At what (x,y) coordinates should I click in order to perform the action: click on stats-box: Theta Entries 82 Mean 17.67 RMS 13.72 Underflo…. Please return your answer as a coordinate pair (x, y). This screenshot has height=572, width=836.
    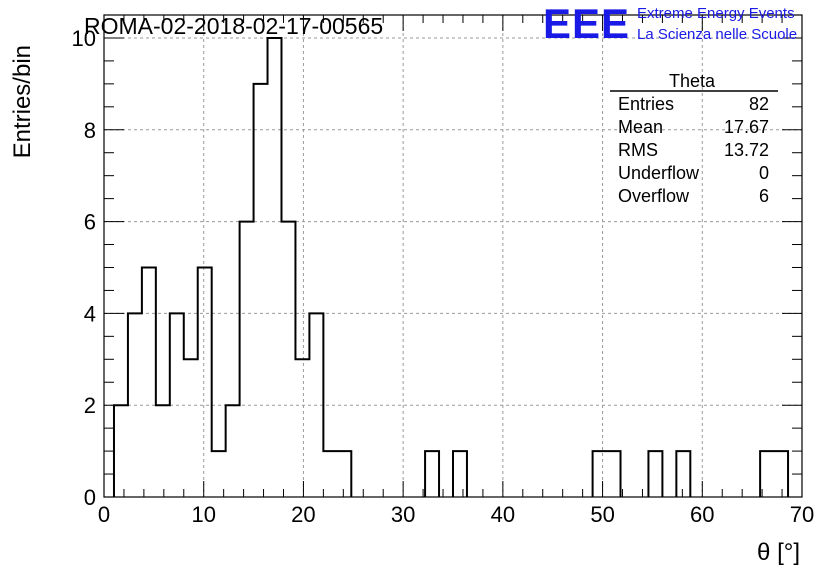
    Looking at the image, I should click on (694, 138).